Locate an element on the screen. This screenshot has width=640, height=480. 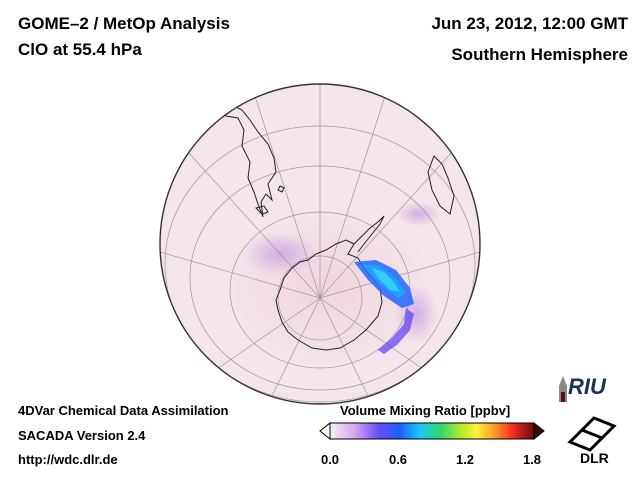
colorbar-tick: 0.6 is located at coordinates (398, 459).